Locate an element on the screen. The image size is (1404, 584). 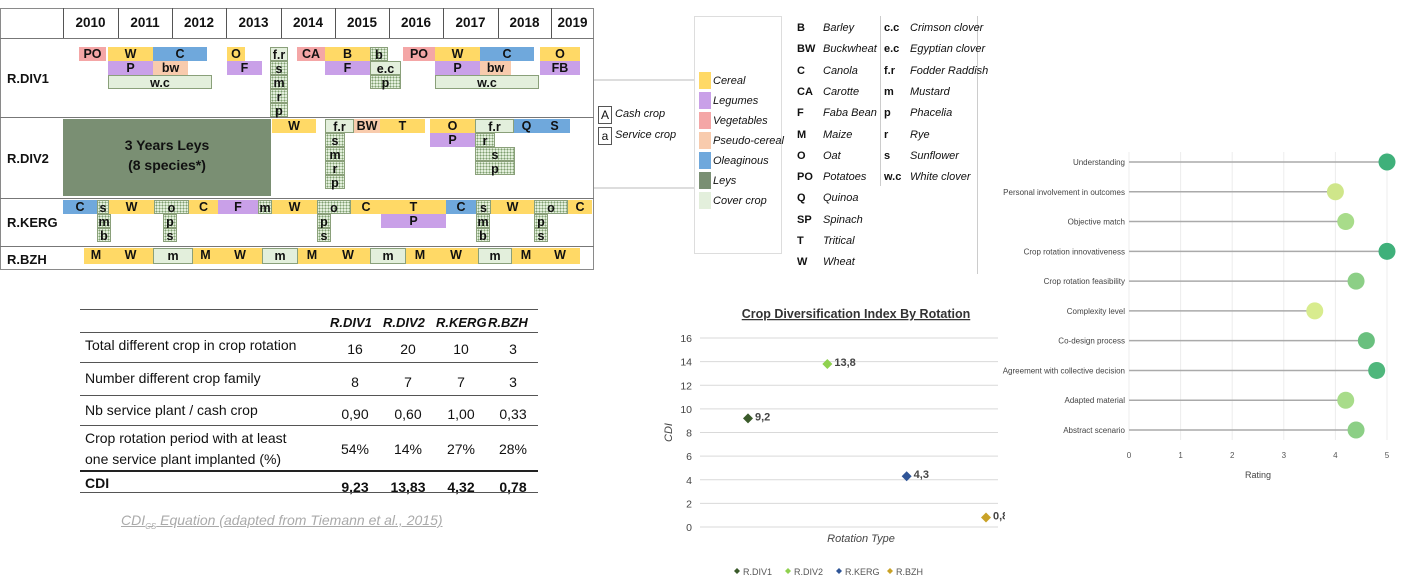
abbreviation-name: Fodder Raddish is located at coordinates (949, 70).